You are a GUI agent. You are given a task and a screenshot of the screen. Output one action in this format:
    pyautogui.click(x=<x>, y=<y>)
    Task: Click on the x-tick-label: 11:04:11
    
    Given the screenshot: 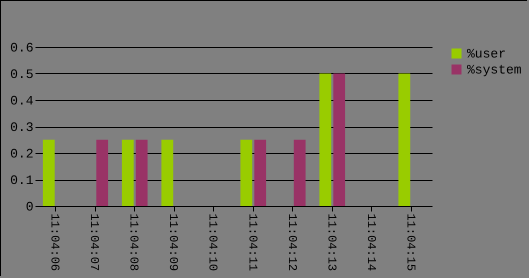 What is the action you would take?
    pyautogui.click(x=252, y=243)
    